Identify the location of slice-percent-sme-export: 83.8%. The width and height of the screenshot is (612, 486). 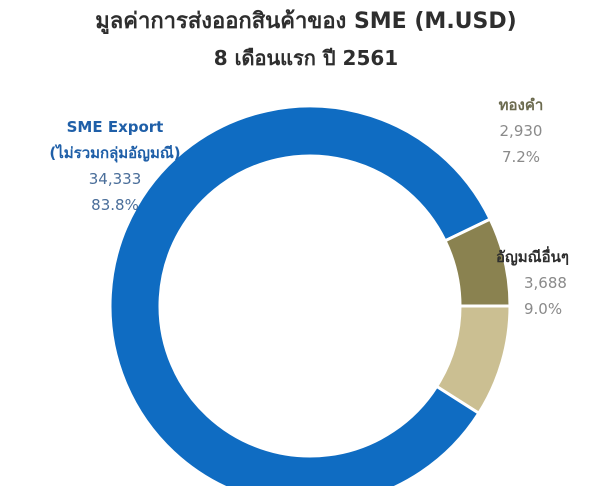
(115, 205).